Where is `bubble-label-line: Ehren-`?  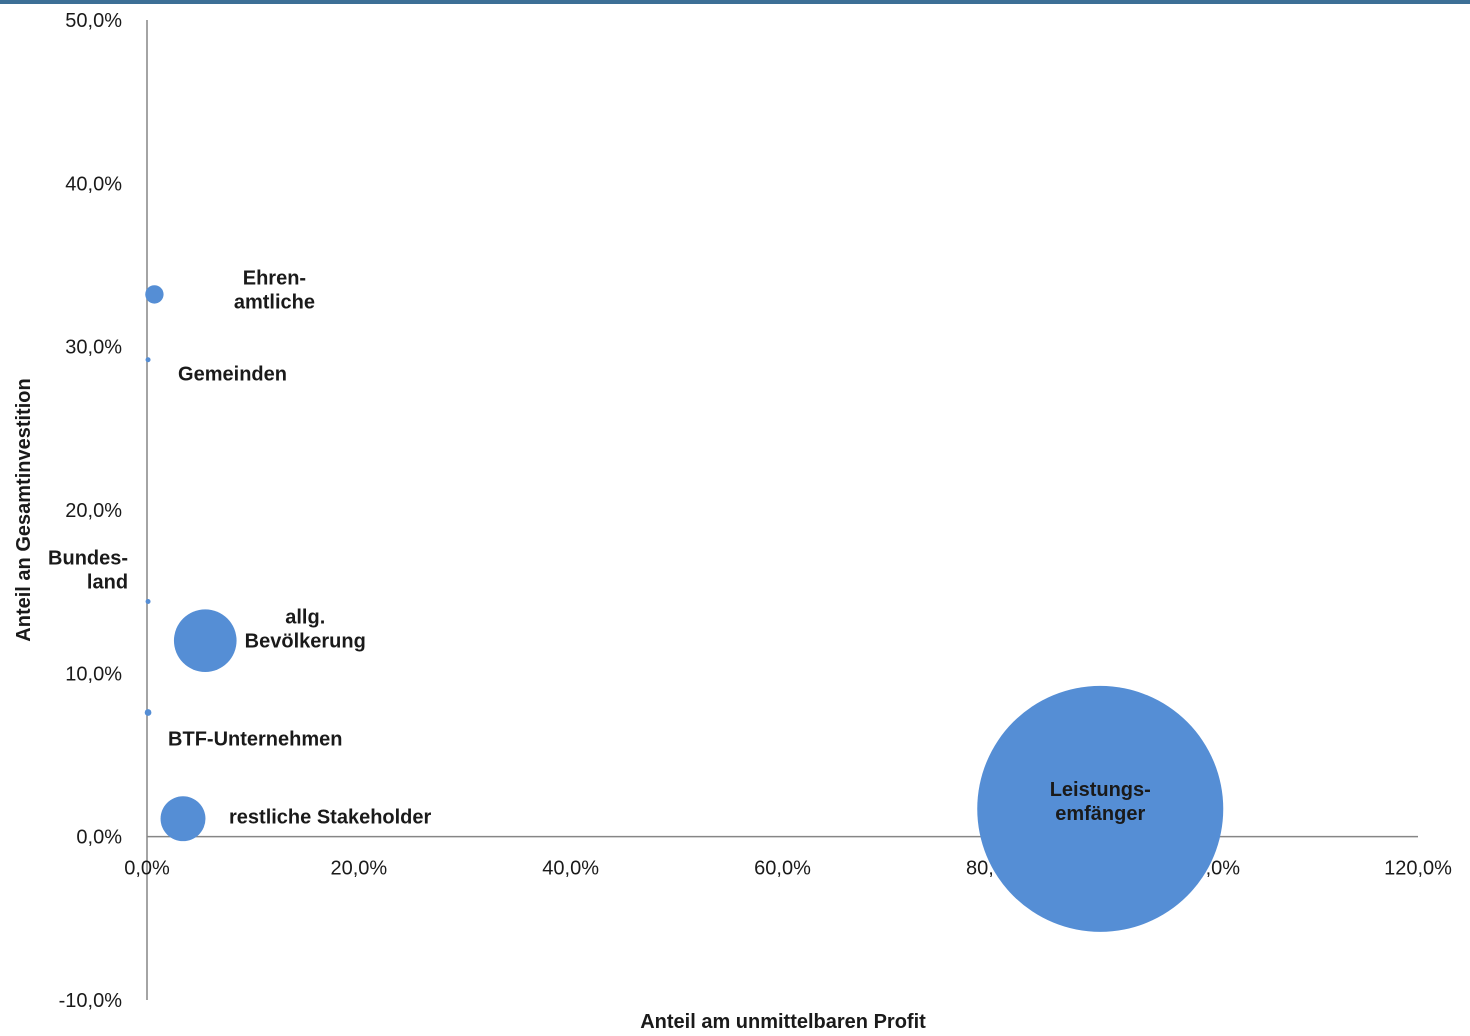 bubble-label-line: Ehren- is located at coordinates (274, 278).